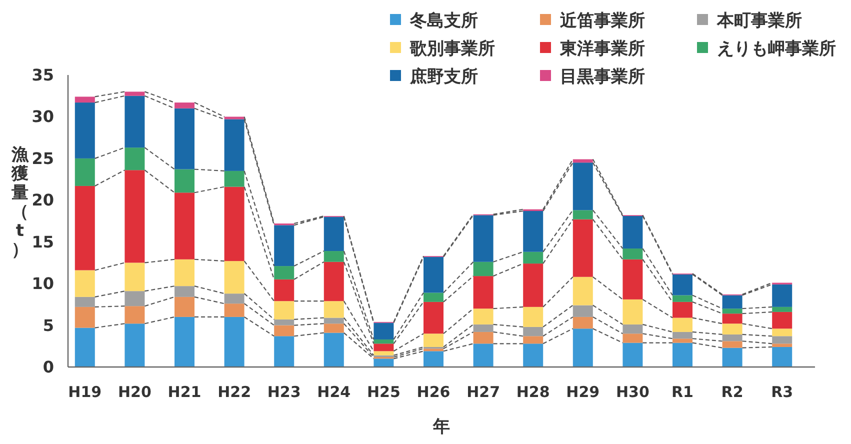  I want to click on x-tick-label: R2, so click(732, 392).